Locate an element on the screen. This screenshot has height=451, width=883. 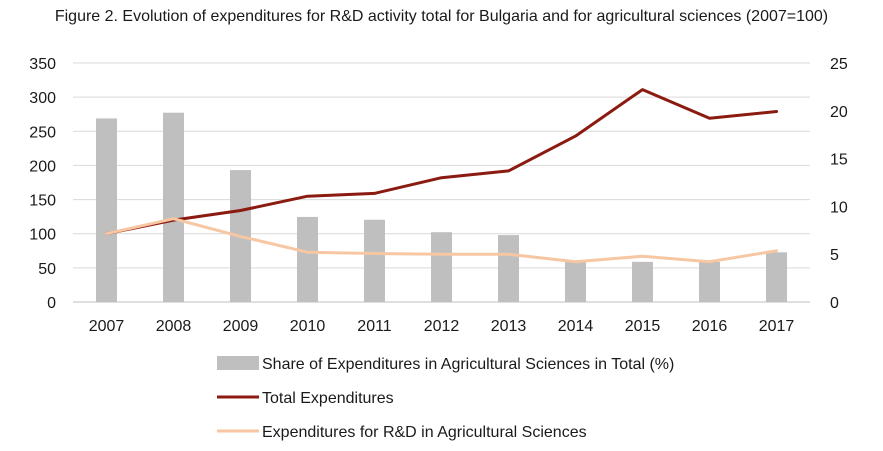
y-right-tick-label: 0 is located at coordinates (834, 303).